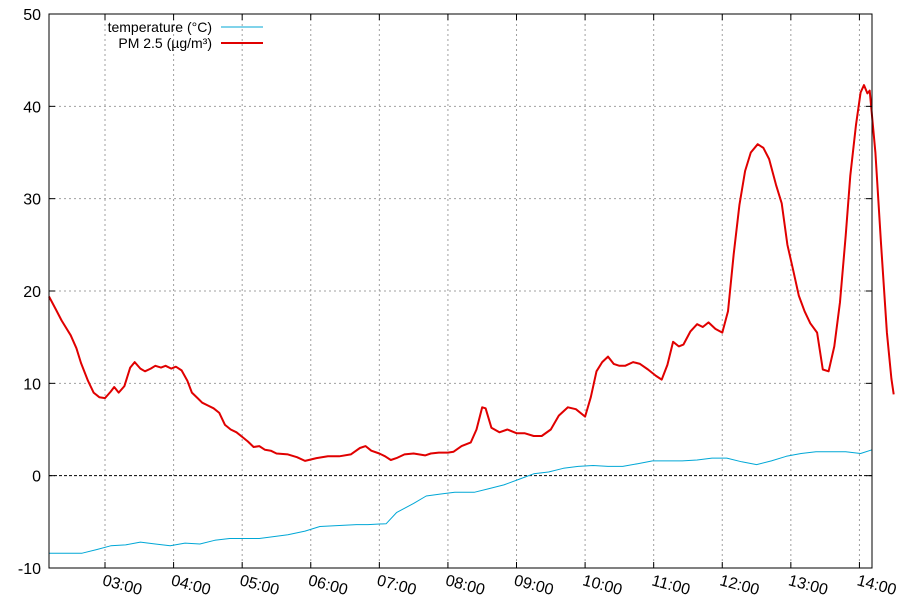 This screenshot has width=900, height=600. I want to click on y-tick-label: 40, so click(32, 107).